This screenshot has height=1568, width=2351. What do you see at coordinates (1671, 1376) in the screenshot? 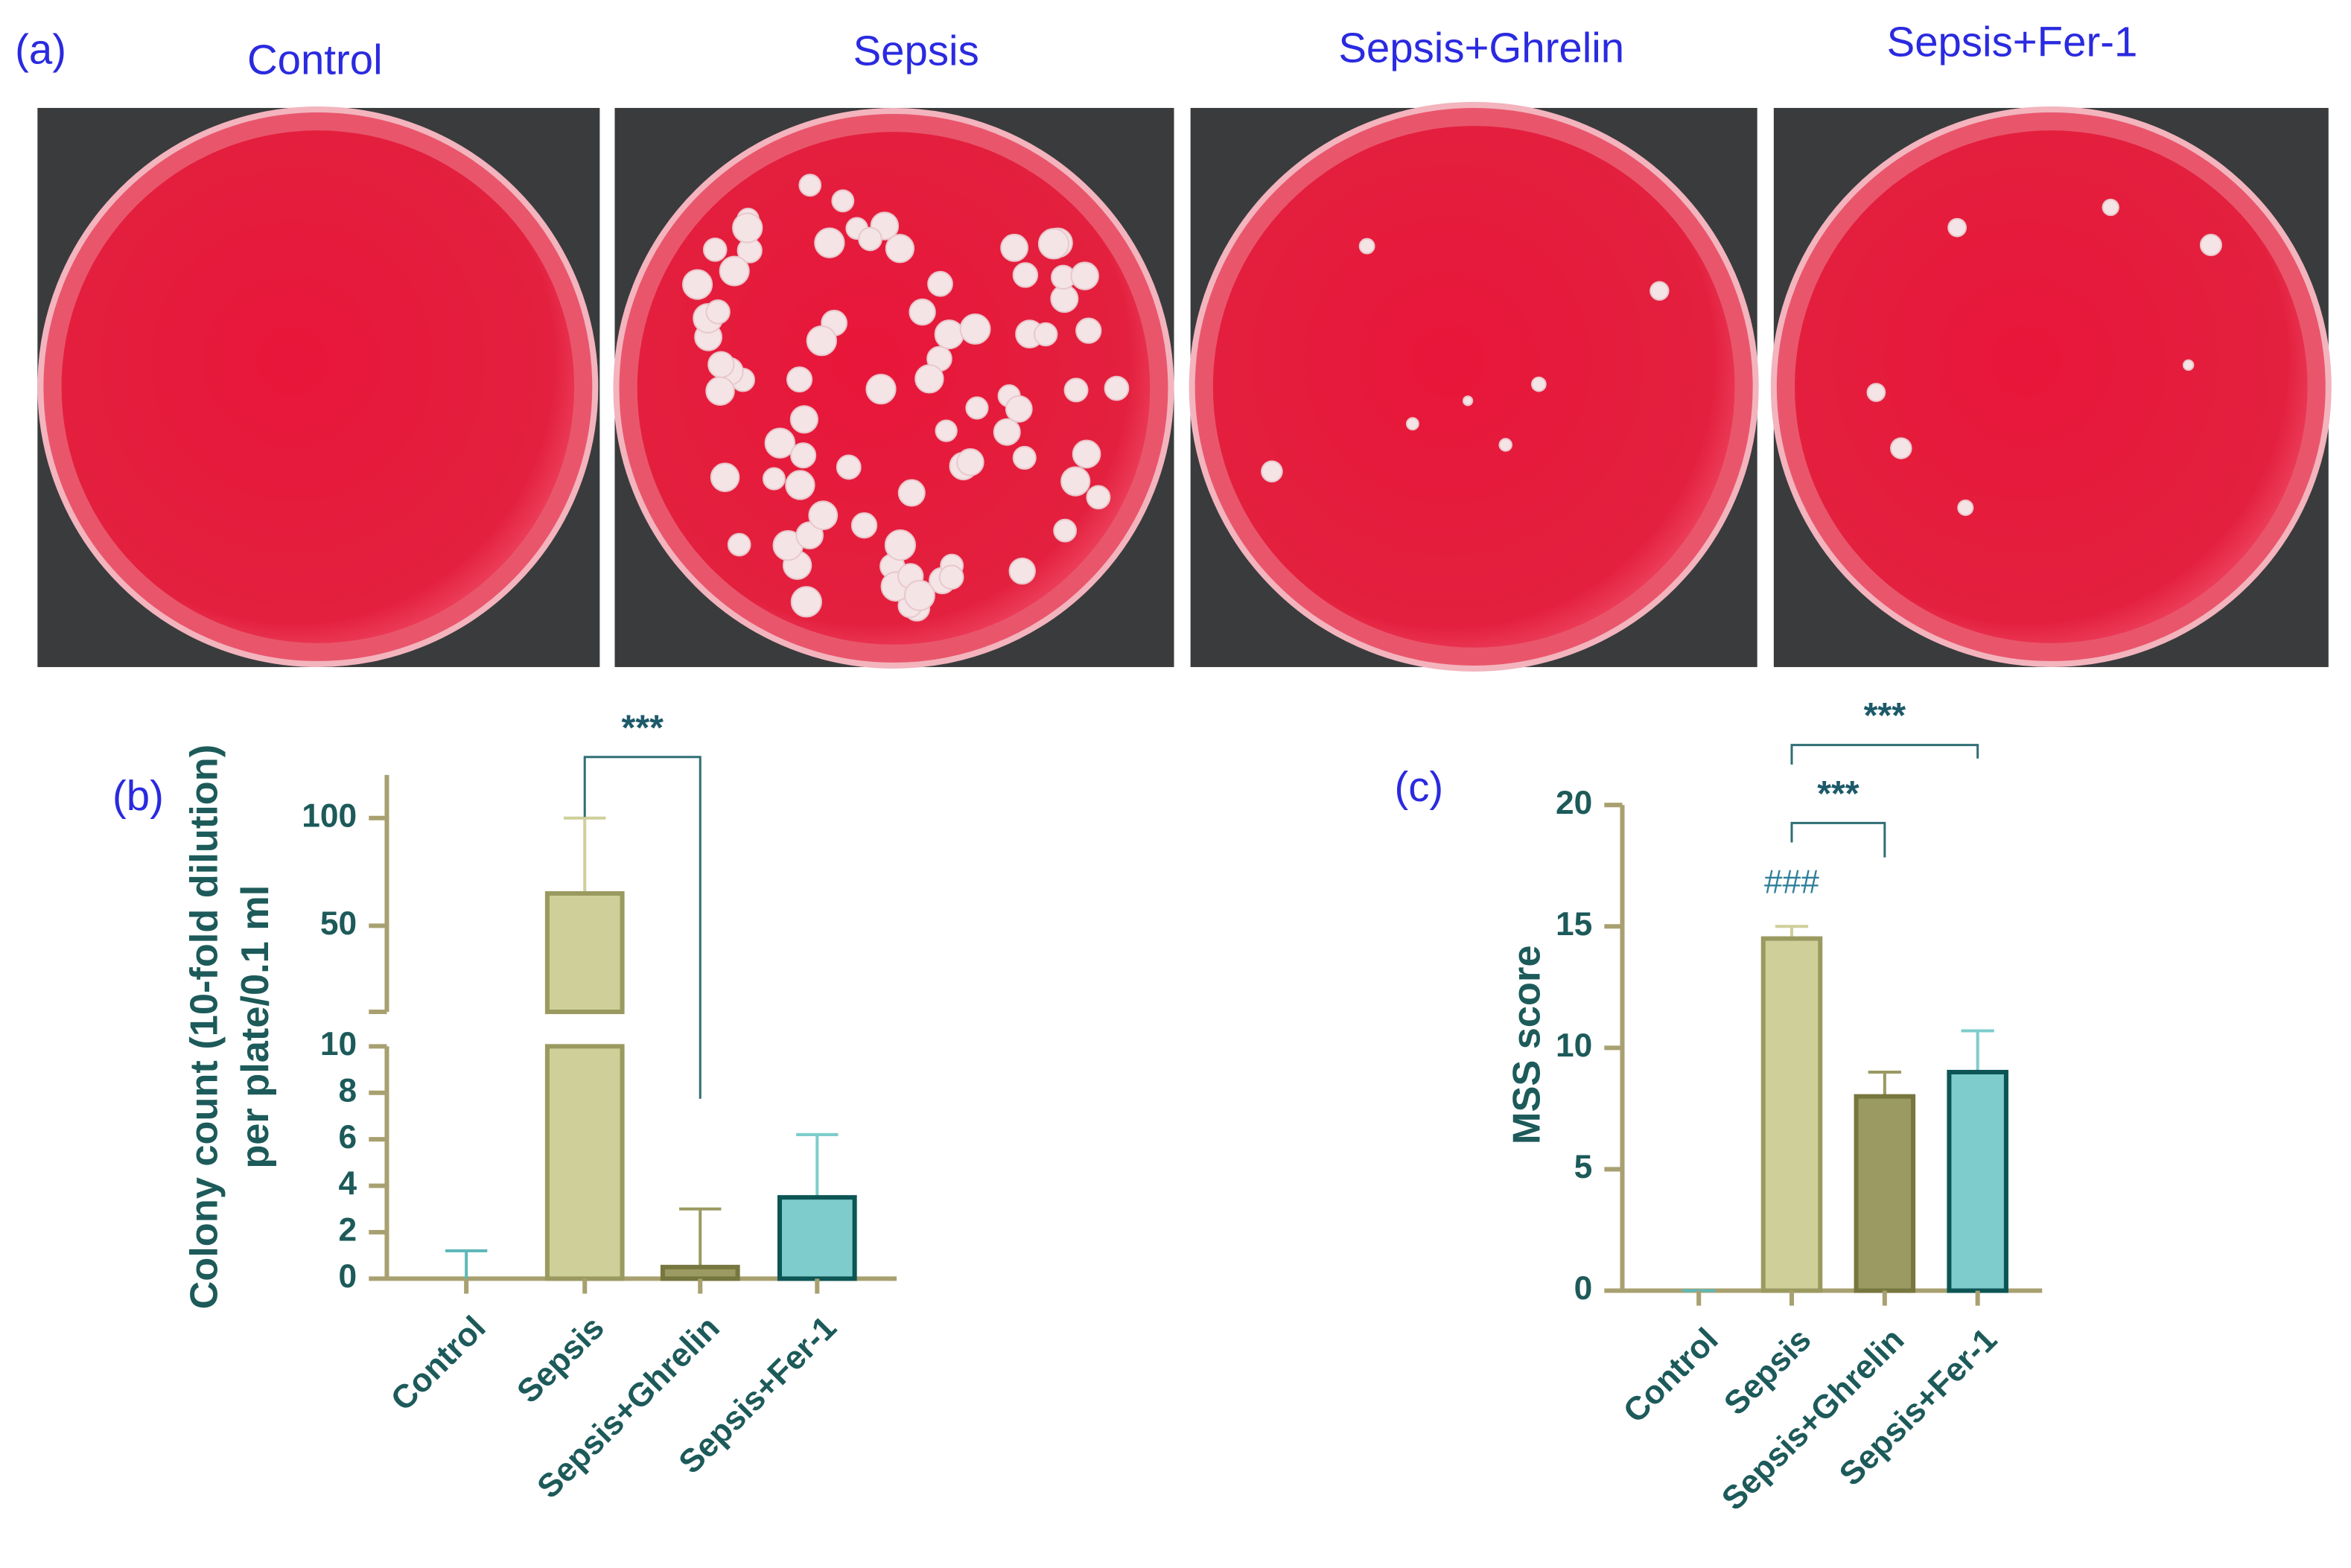
I see `x-tick-label: Control` at bounding box center [1671, 1376].